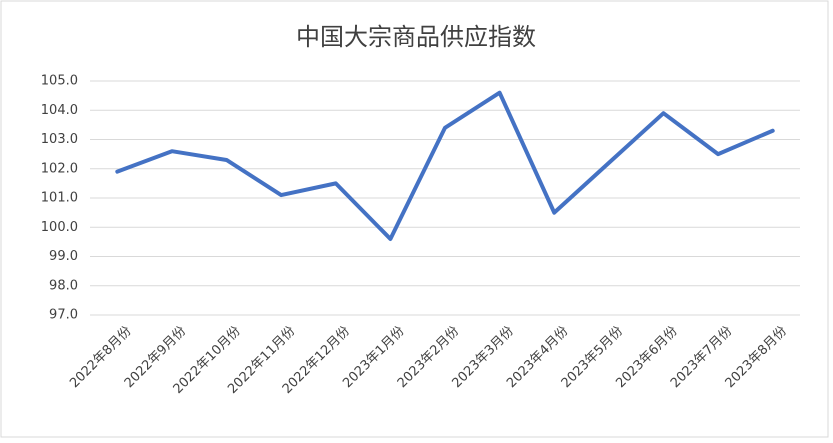  I want to click on y-tick-label: 100.0, so click(59, 227).